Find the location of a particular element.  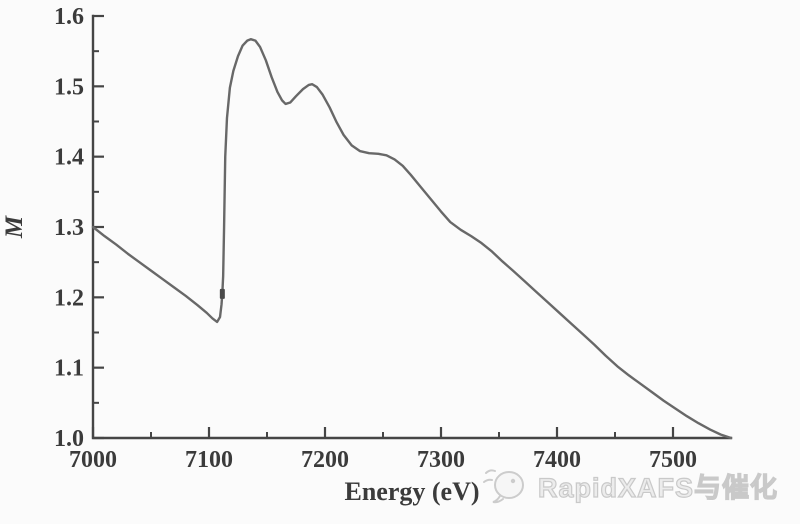

edge-glitch-point is located at coordinates (222, 293).